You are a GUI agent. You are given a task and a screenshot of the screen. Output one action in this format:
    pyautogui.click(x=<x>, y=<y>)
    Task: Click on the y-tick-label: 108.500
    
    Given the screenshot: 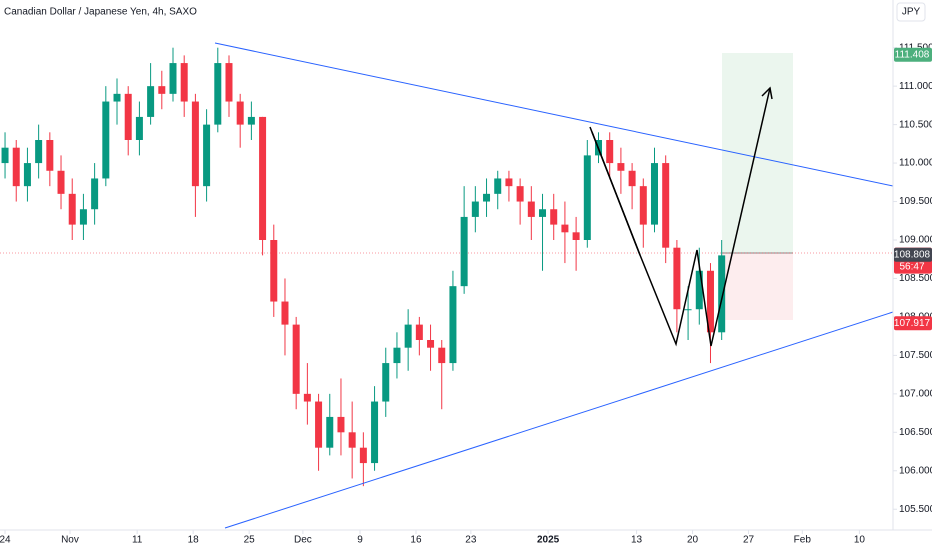 What is the action you would take?
    pyautogui.click(x=915, y=278)
    